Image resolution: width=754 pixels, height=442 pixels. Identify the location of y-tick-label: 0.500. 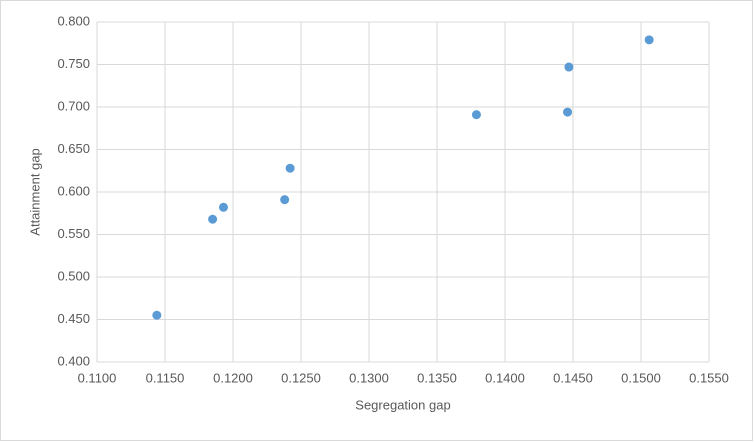
(73, 275).